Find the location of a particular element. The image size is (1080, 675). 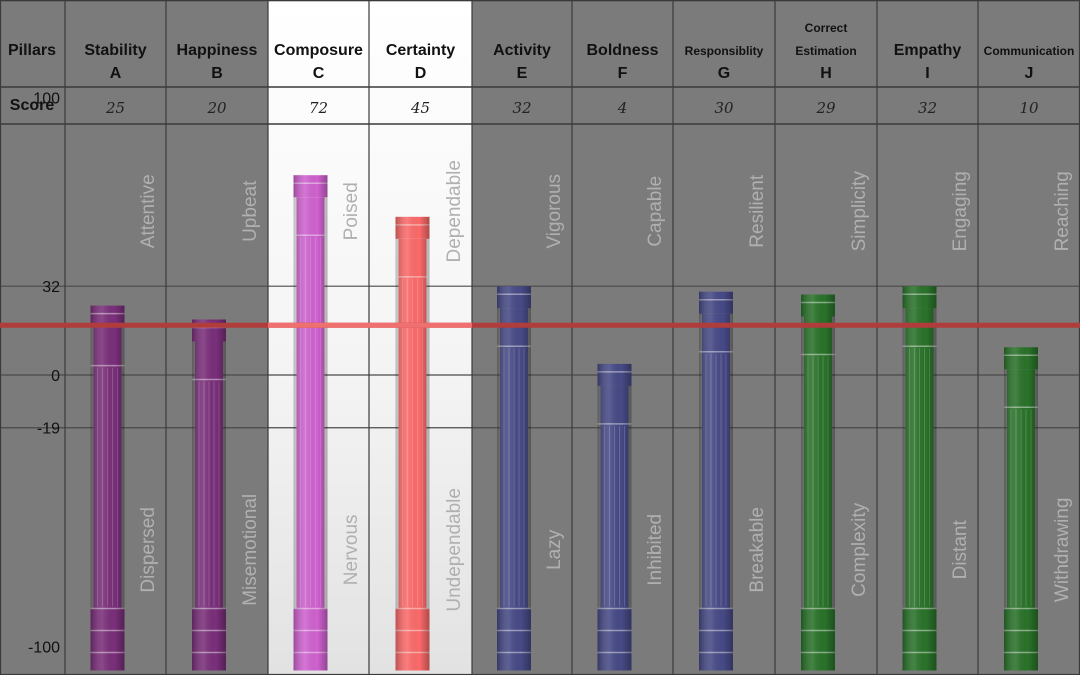

positive-trait-i: Engaging is located at coordinates (960, 211).